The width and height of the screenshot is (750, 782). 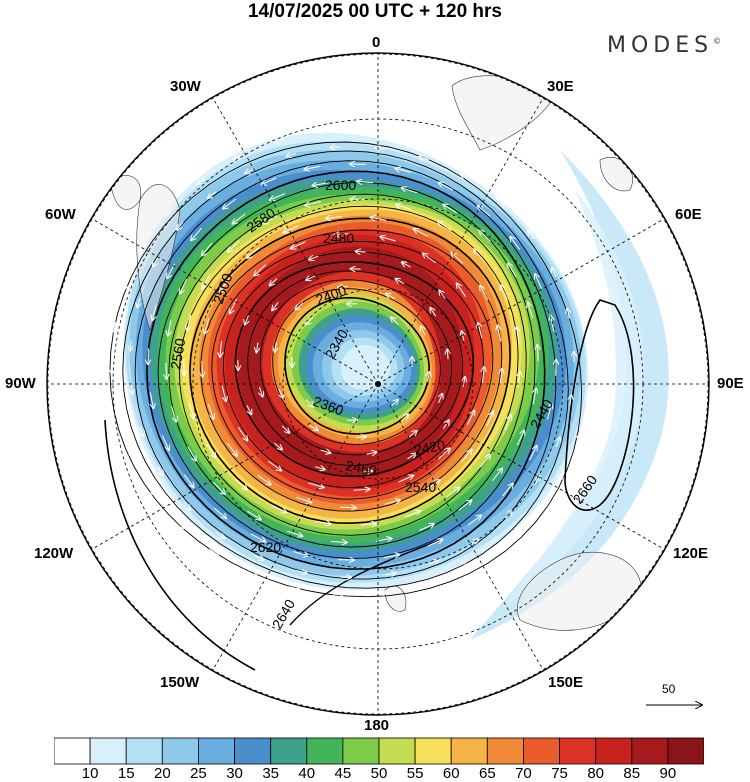 I want to click on vector-reference: 50, so click(x=675, y=700).